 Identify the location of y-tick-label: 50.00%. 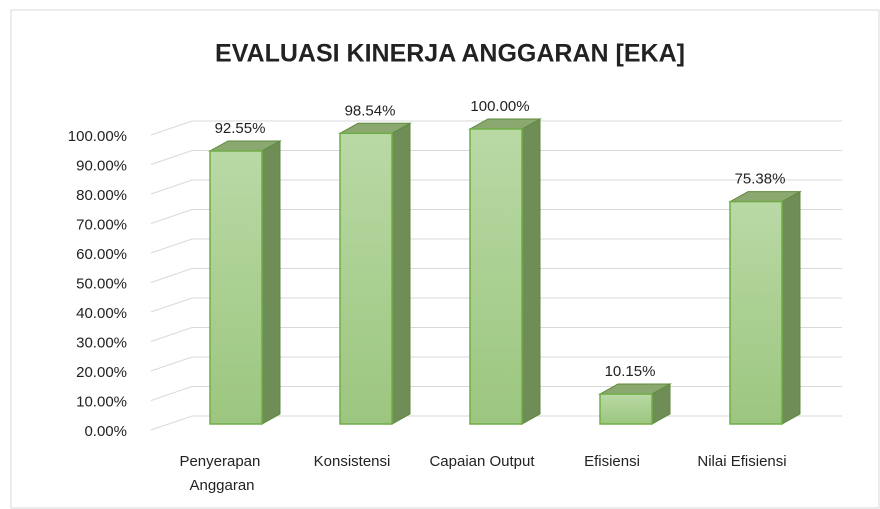
(101, 283).